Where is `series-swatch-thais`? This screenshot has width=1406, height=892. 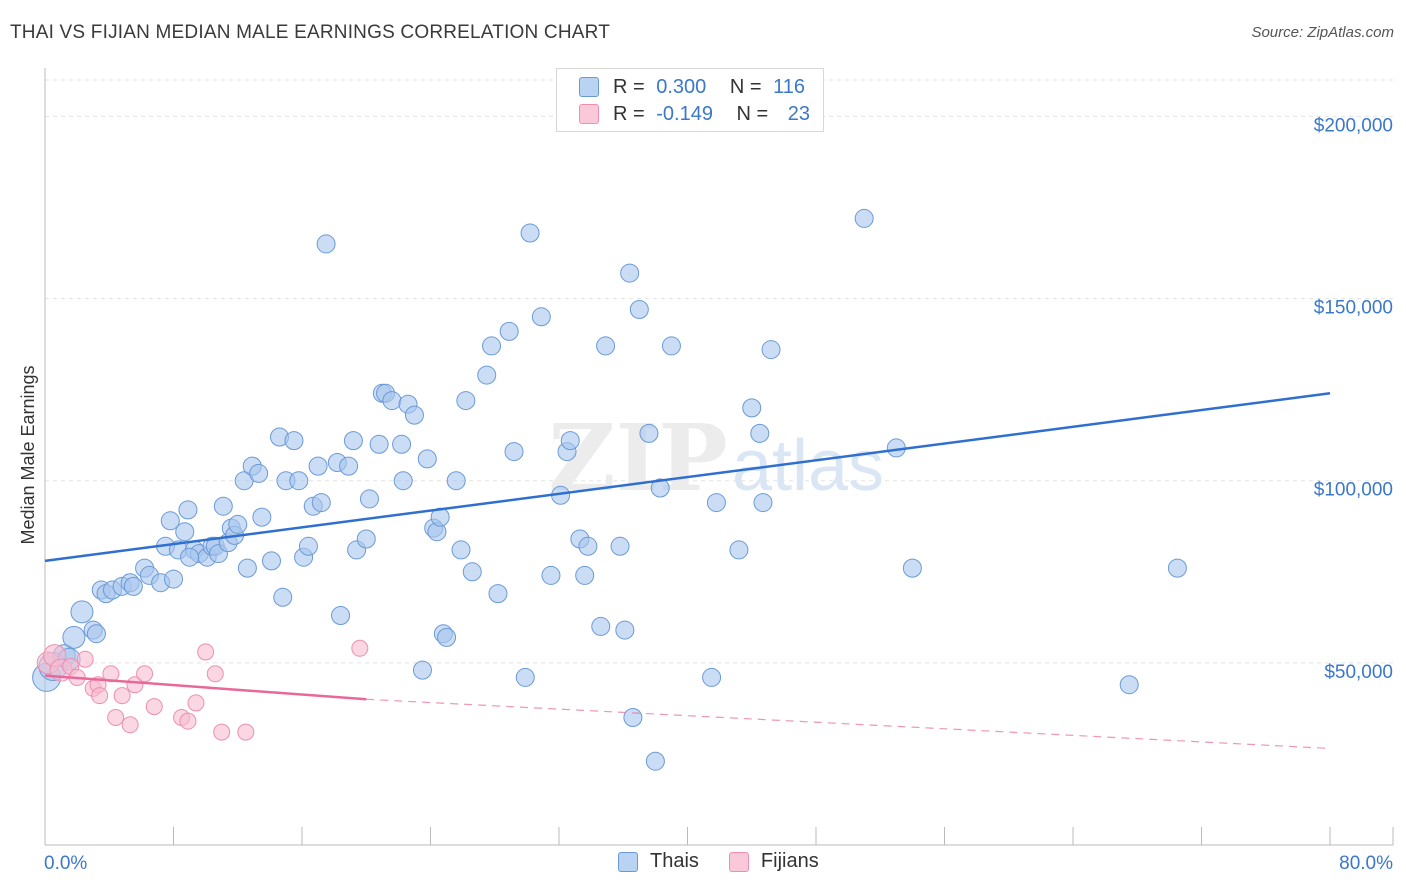 series-swatch-thais is located at coordinates (628, 861).